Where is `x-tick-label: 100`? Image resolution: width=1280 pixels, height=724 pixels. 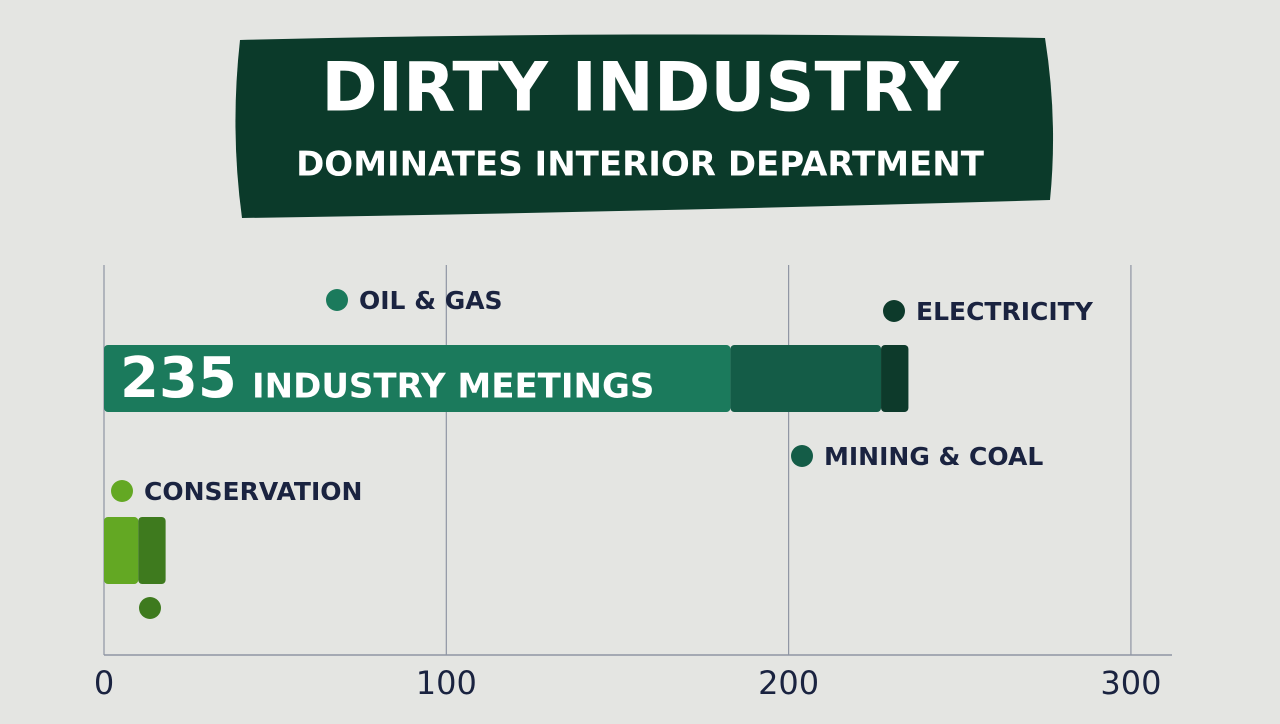 x-tick-label: 100 is located at coordinates (446, 683).